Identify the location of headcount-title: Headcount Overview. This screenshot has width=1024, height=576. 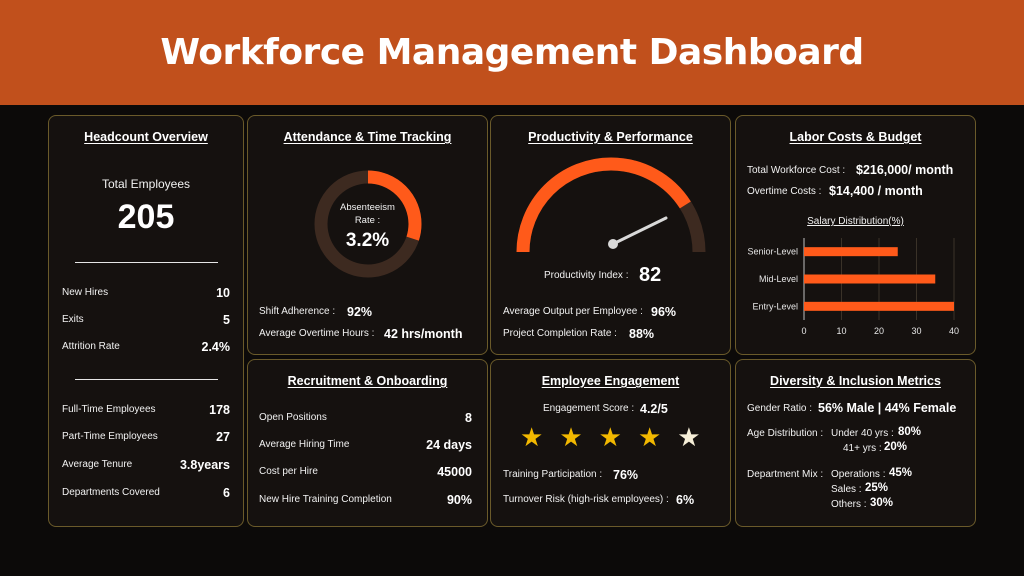
(146, 137).